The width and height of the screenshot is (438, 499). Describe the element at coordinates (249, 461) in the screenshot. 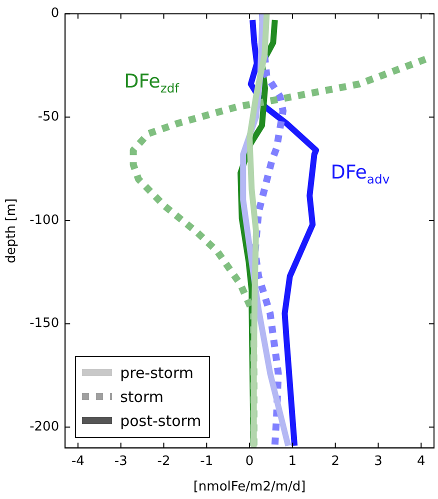

I see `x-tick-label: 0` at that location.